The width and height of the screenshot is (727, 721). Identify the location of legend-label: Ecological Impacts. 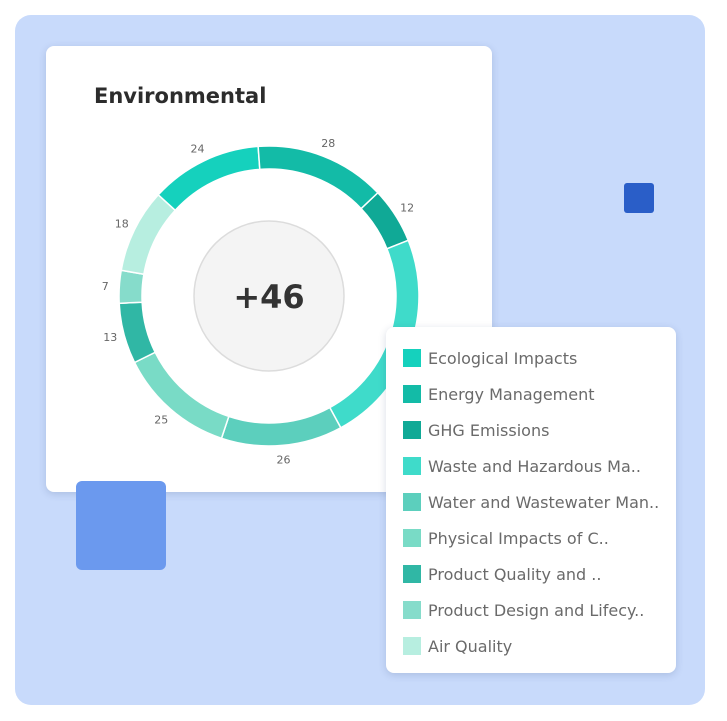
(503, 358).